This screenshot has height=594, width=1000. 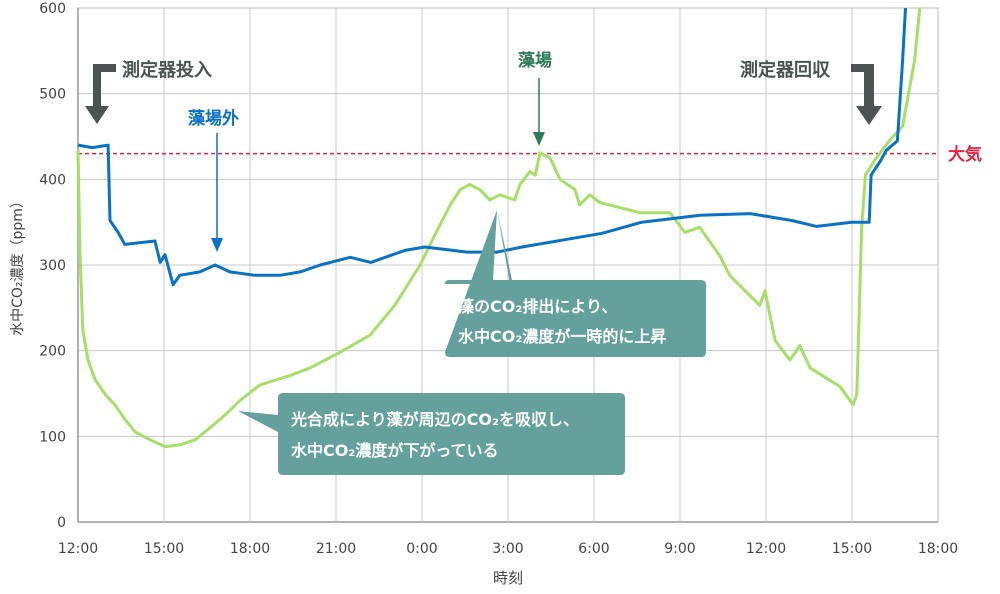 I want to click on outside-label: 藻場外, so click(x=213, y=118).